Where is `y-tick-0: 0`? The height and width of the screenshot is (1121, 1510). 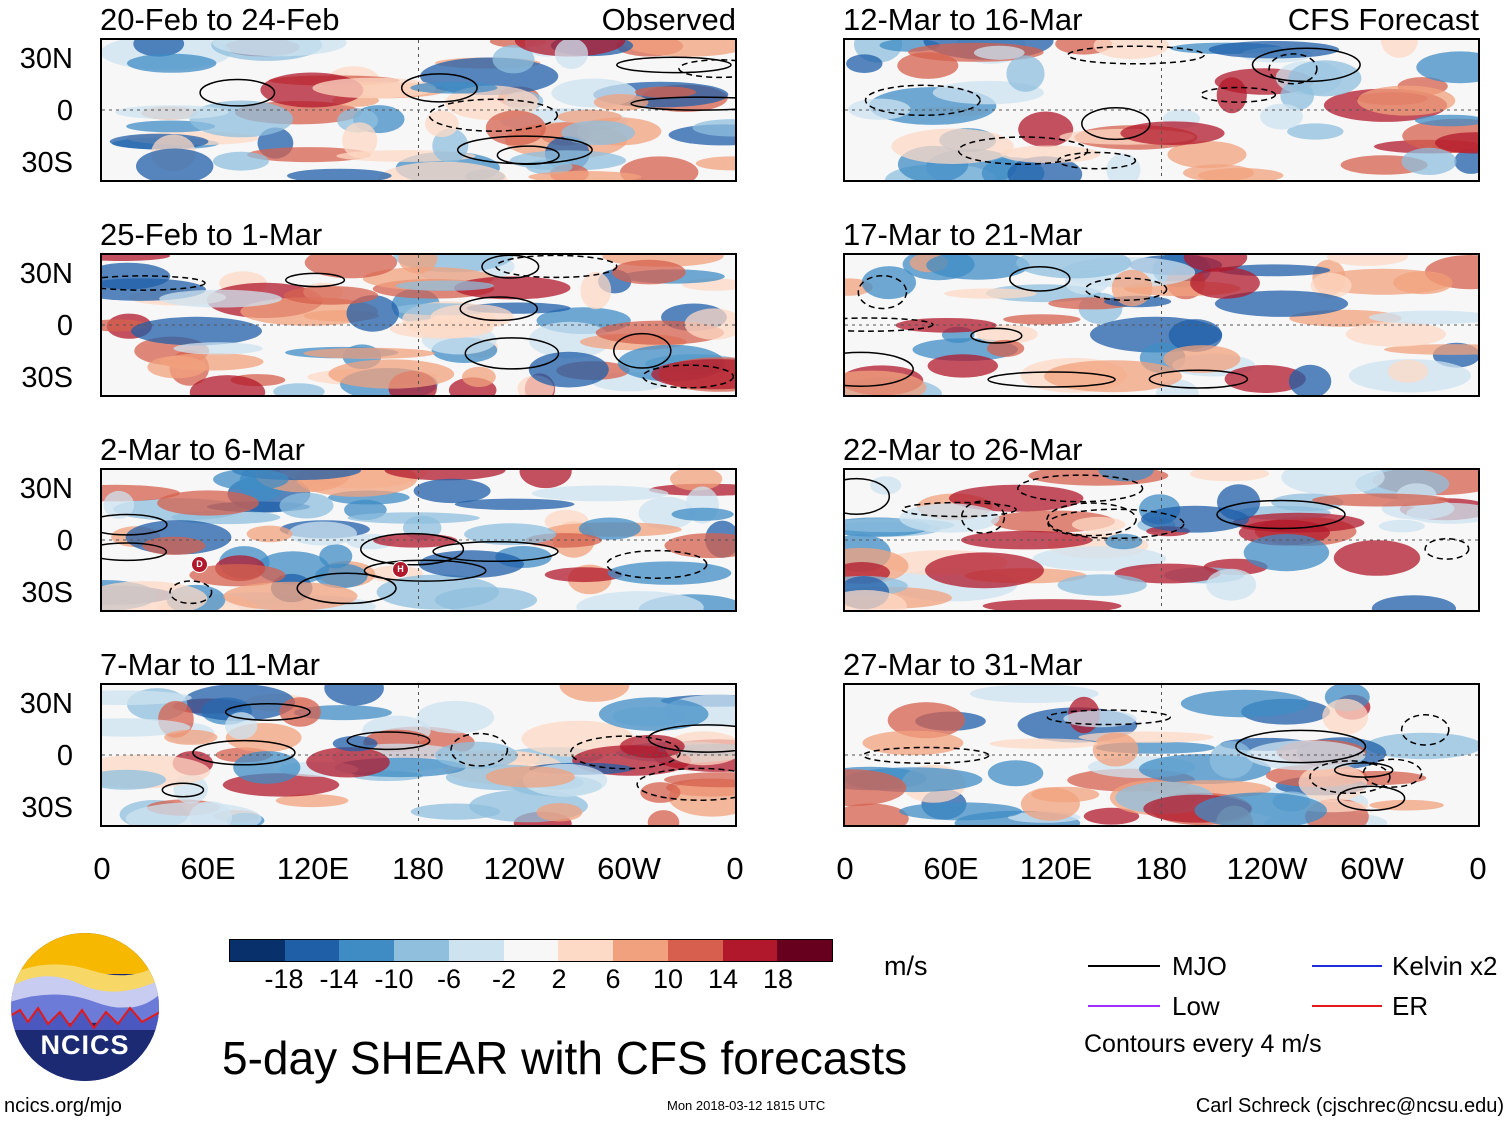
y-tick-0: 0 is located at coordinates (64, 541).